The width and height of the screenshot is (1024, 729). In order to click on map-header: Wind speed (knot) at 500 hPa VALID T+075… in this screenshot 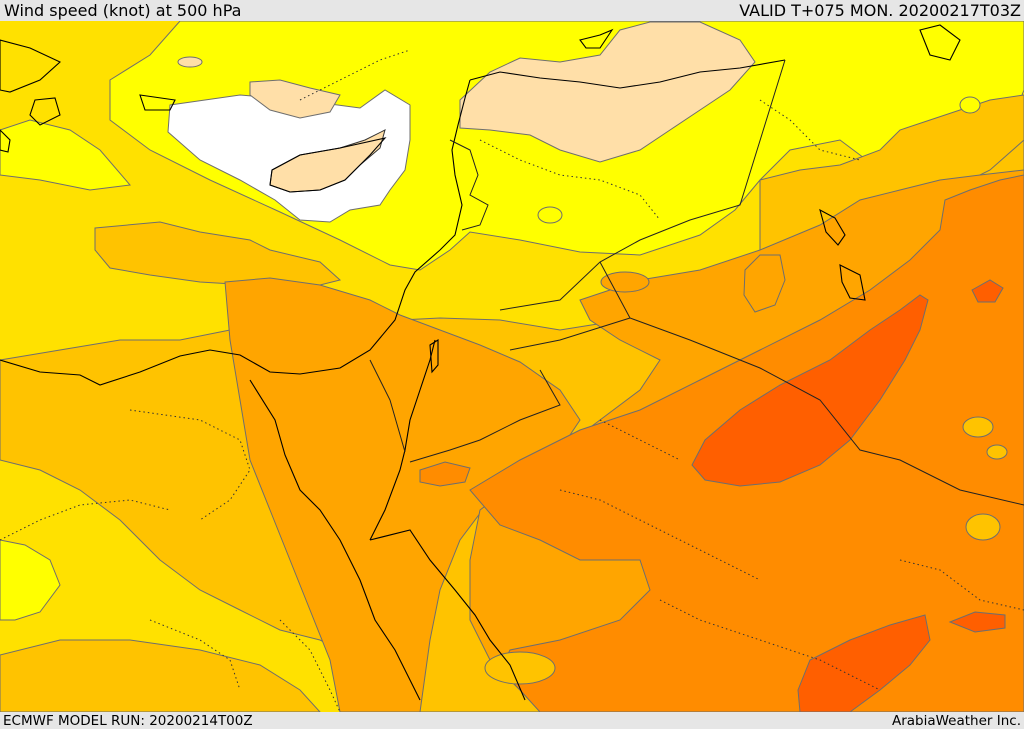, I will do `click(512, 10)`.